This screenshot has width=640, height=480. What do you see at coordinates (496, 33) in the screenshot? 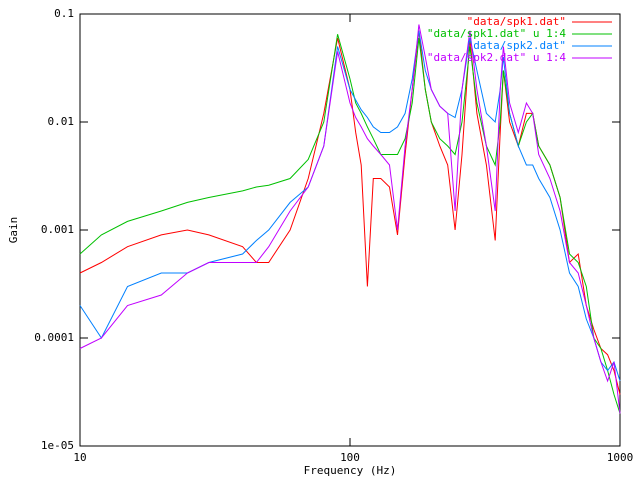
I see `legend-label: "data/spk1.dat" u 1:4` at bounding box center [496, 33].